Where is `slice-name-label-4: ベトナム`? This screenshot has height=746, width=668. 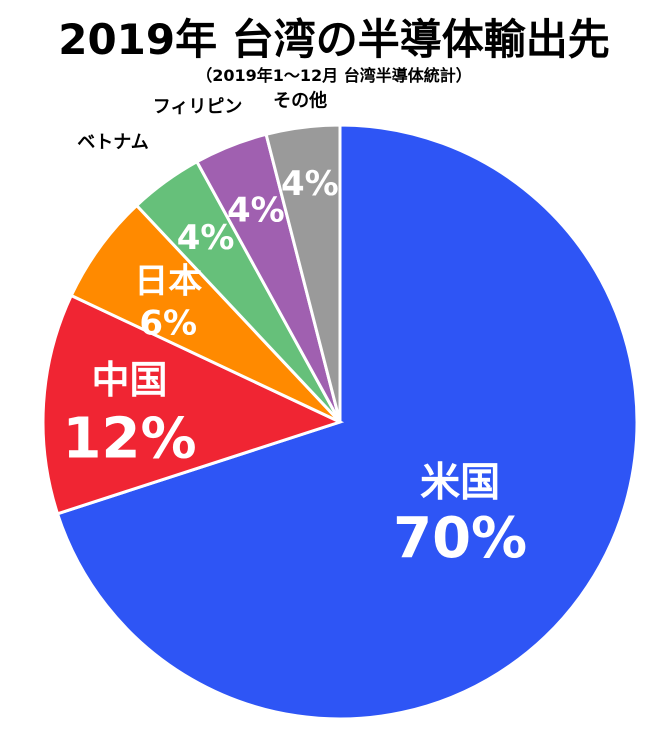 slice-name-label-4: ベトナム is located at coordinates (112, 142).